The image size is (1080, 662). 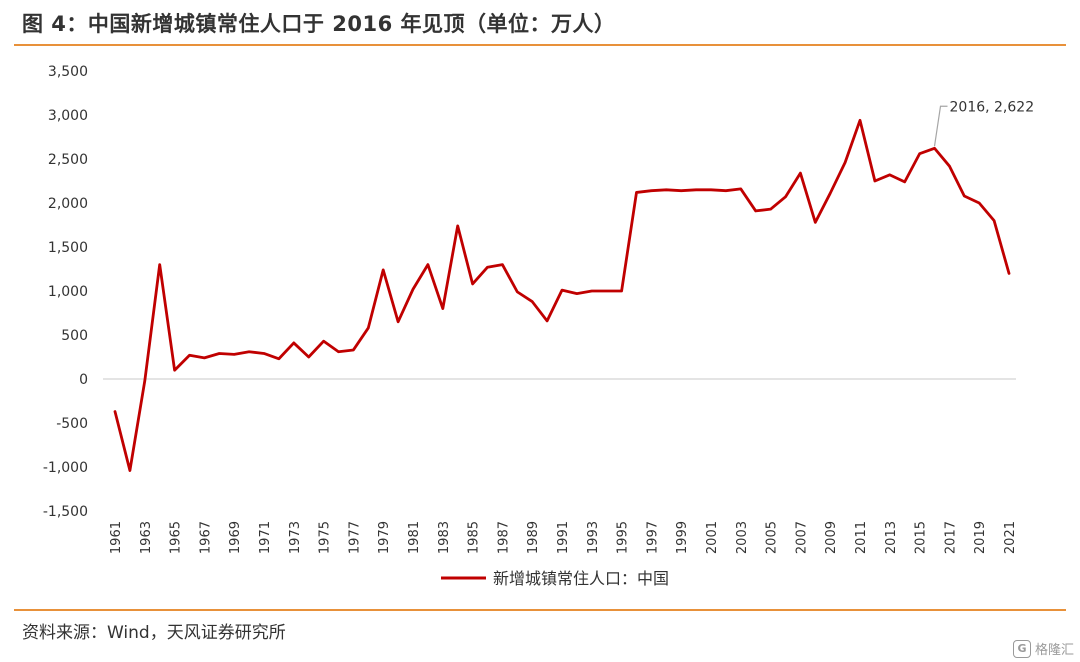 What do you see at coordinates (74, 336) in the screenshot?
I see `y-tick-label: 500` at bounding box center [74, 336].